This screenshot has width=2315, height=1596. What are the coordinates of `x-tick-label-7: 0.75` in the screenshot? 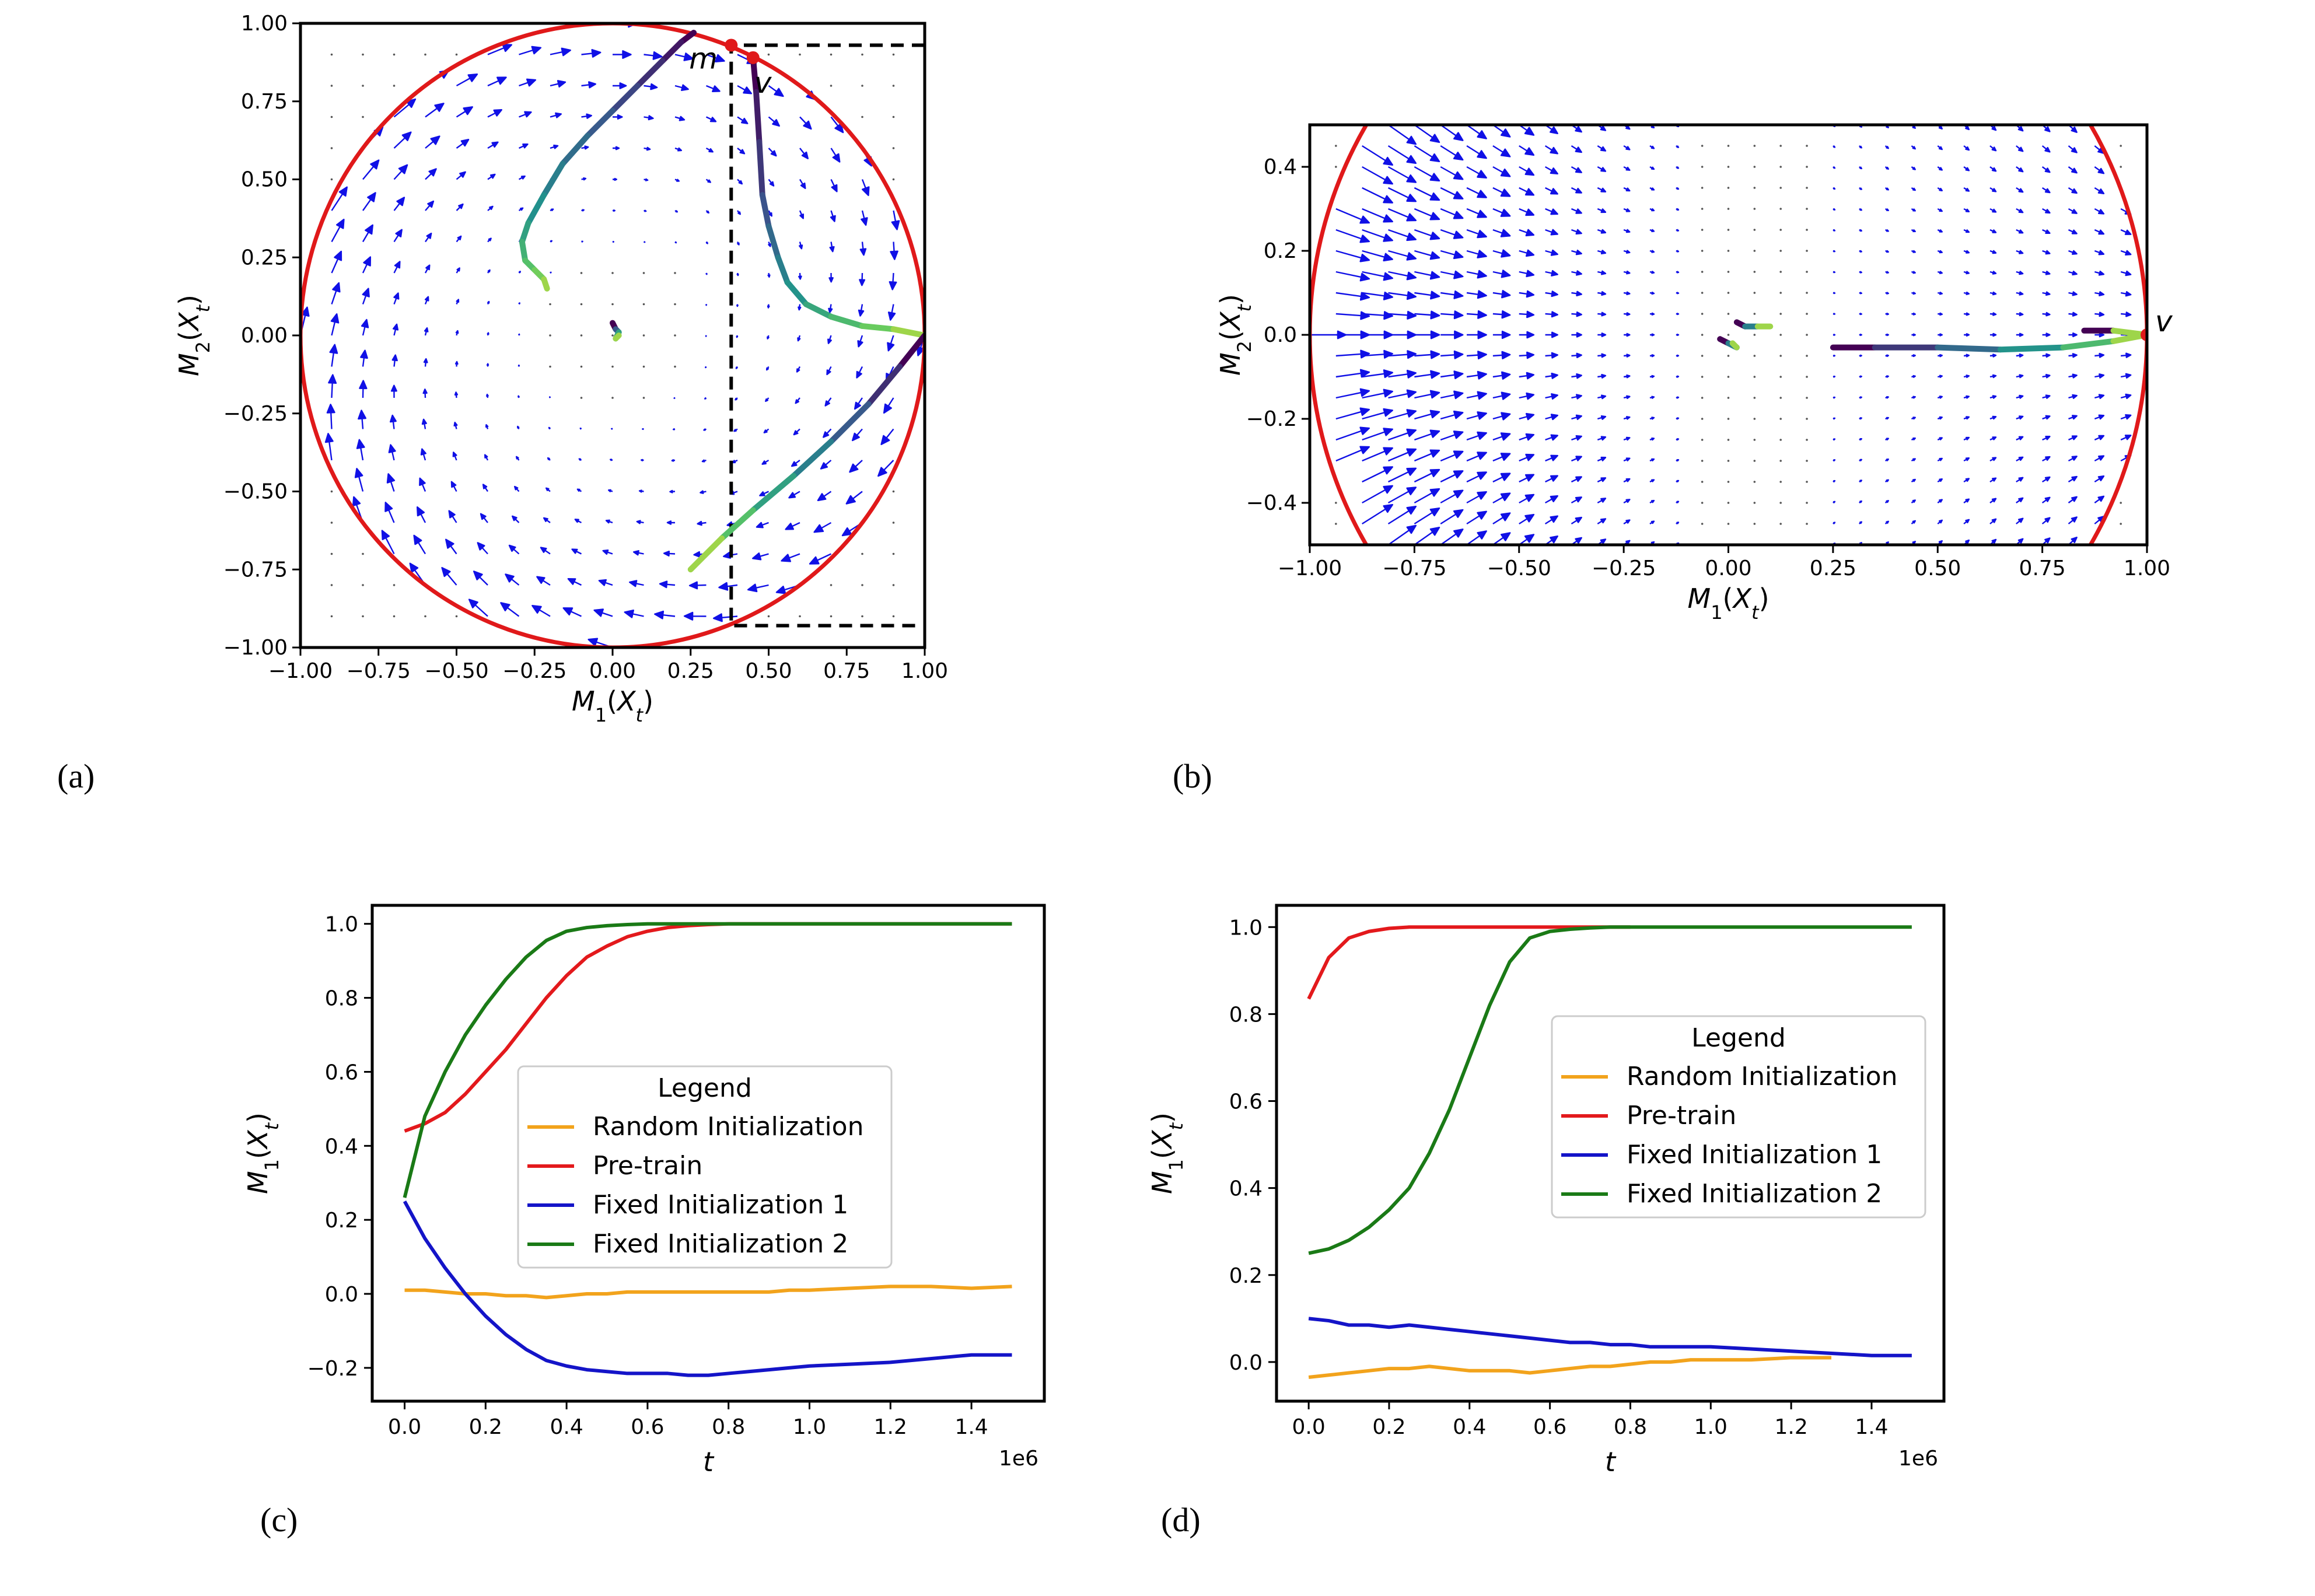 It's located at (2042, 568).